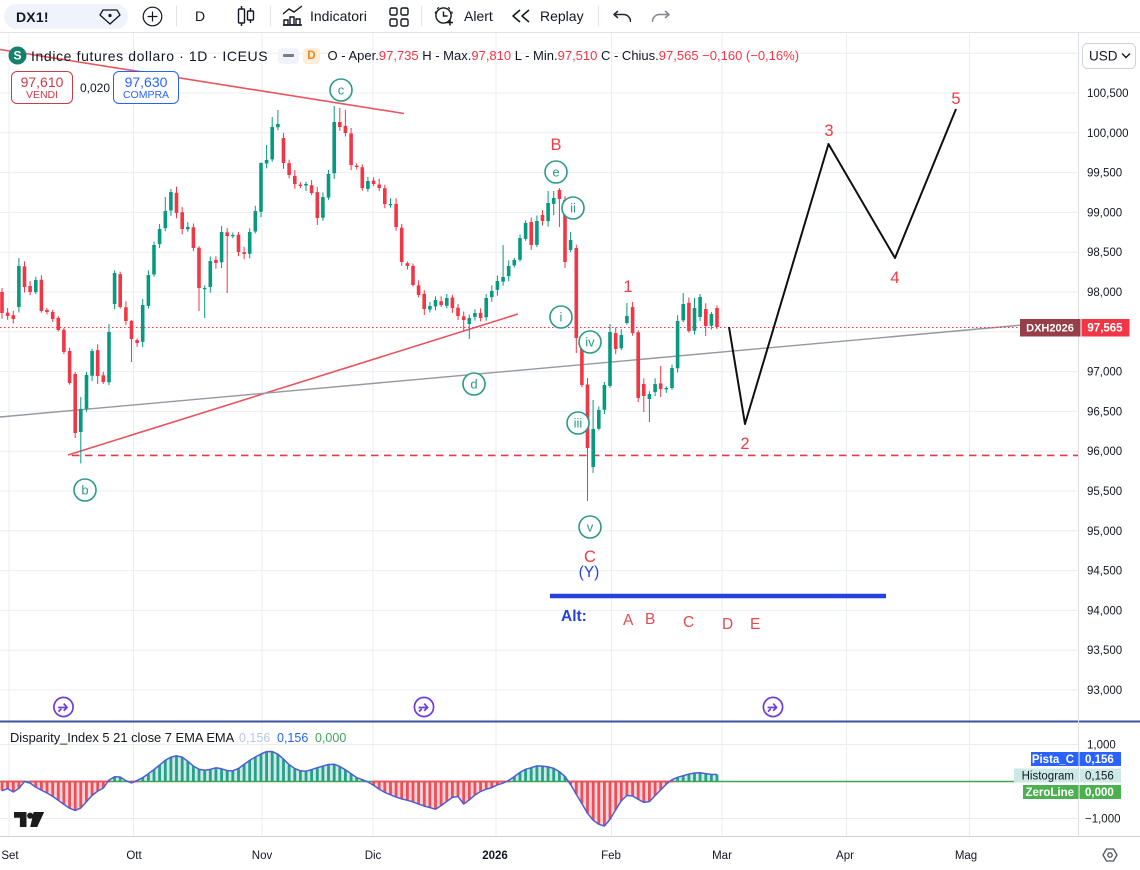  What do you see at coordinates (1104, 373) in the screenshot?
I see `svg-text: 97,000` at bounding box center [1104, 373].